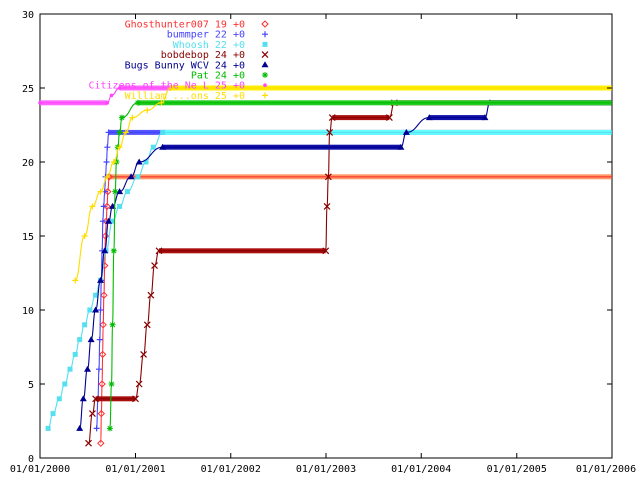 The height and width of the screenshot is (480, 640). I want to click on legend-label: bobdebop 24 +0, so click(203, 55).